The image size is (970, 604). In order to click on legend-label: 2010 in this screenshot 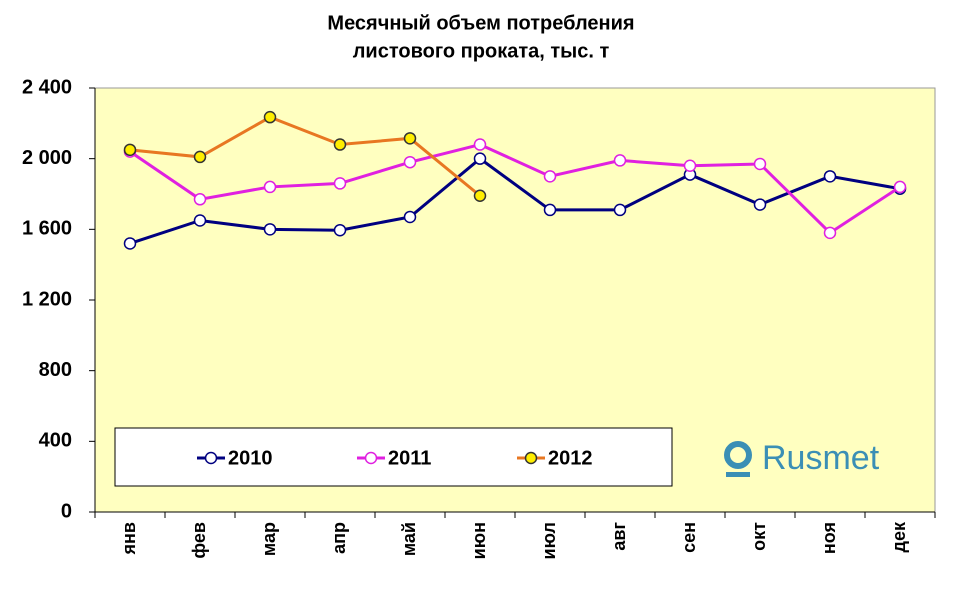, I will do `click(250, 458)`.